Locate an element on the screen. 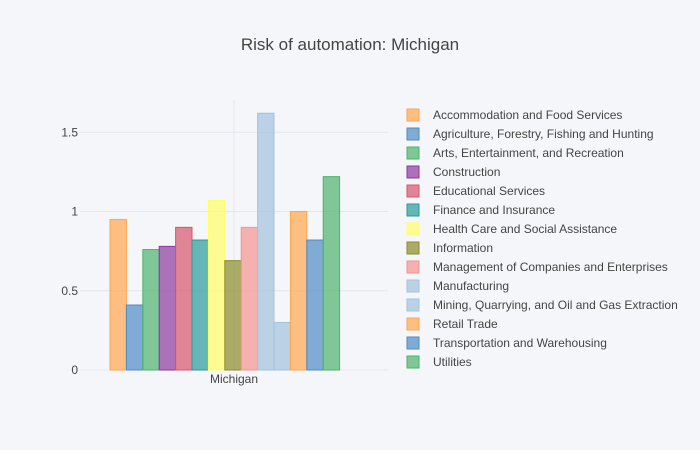  legend-item: Finance and Insurance is located at coordinates (481, 210).